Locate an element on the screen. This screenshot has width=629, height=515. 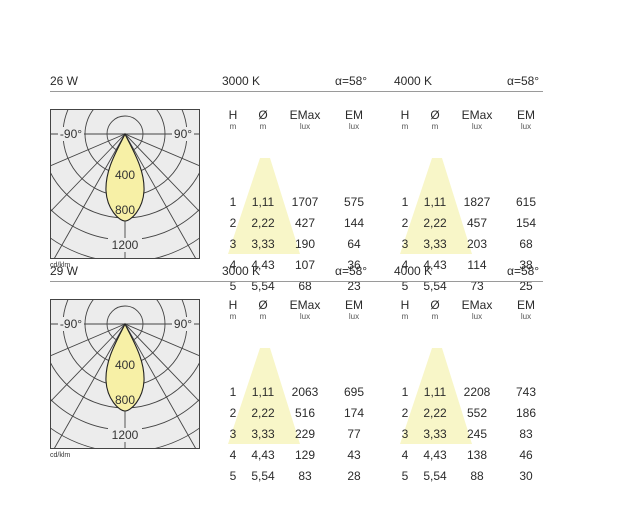
diameter-value: 2,22 is located at coordinates (263, 413).